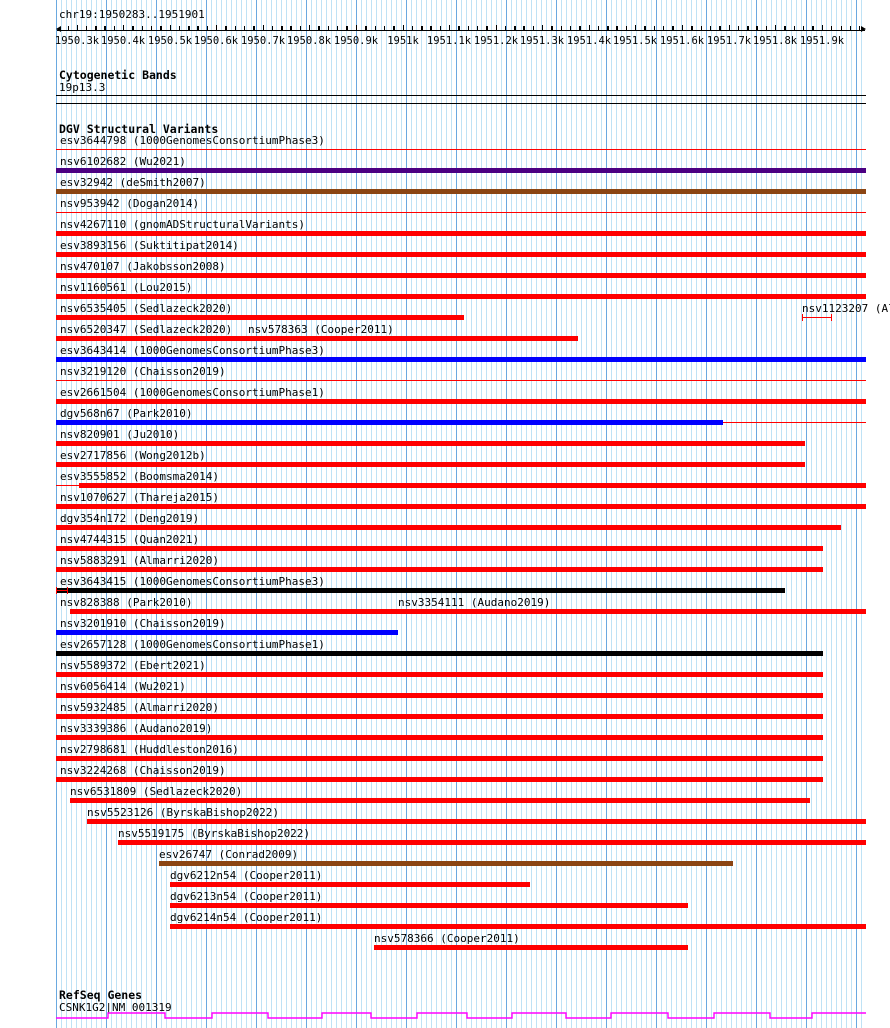 Image resolution: width=890 pixels, height=1028 pixels. I want to click on ruler-tick-label: 1950.3k, so click(77, 41).